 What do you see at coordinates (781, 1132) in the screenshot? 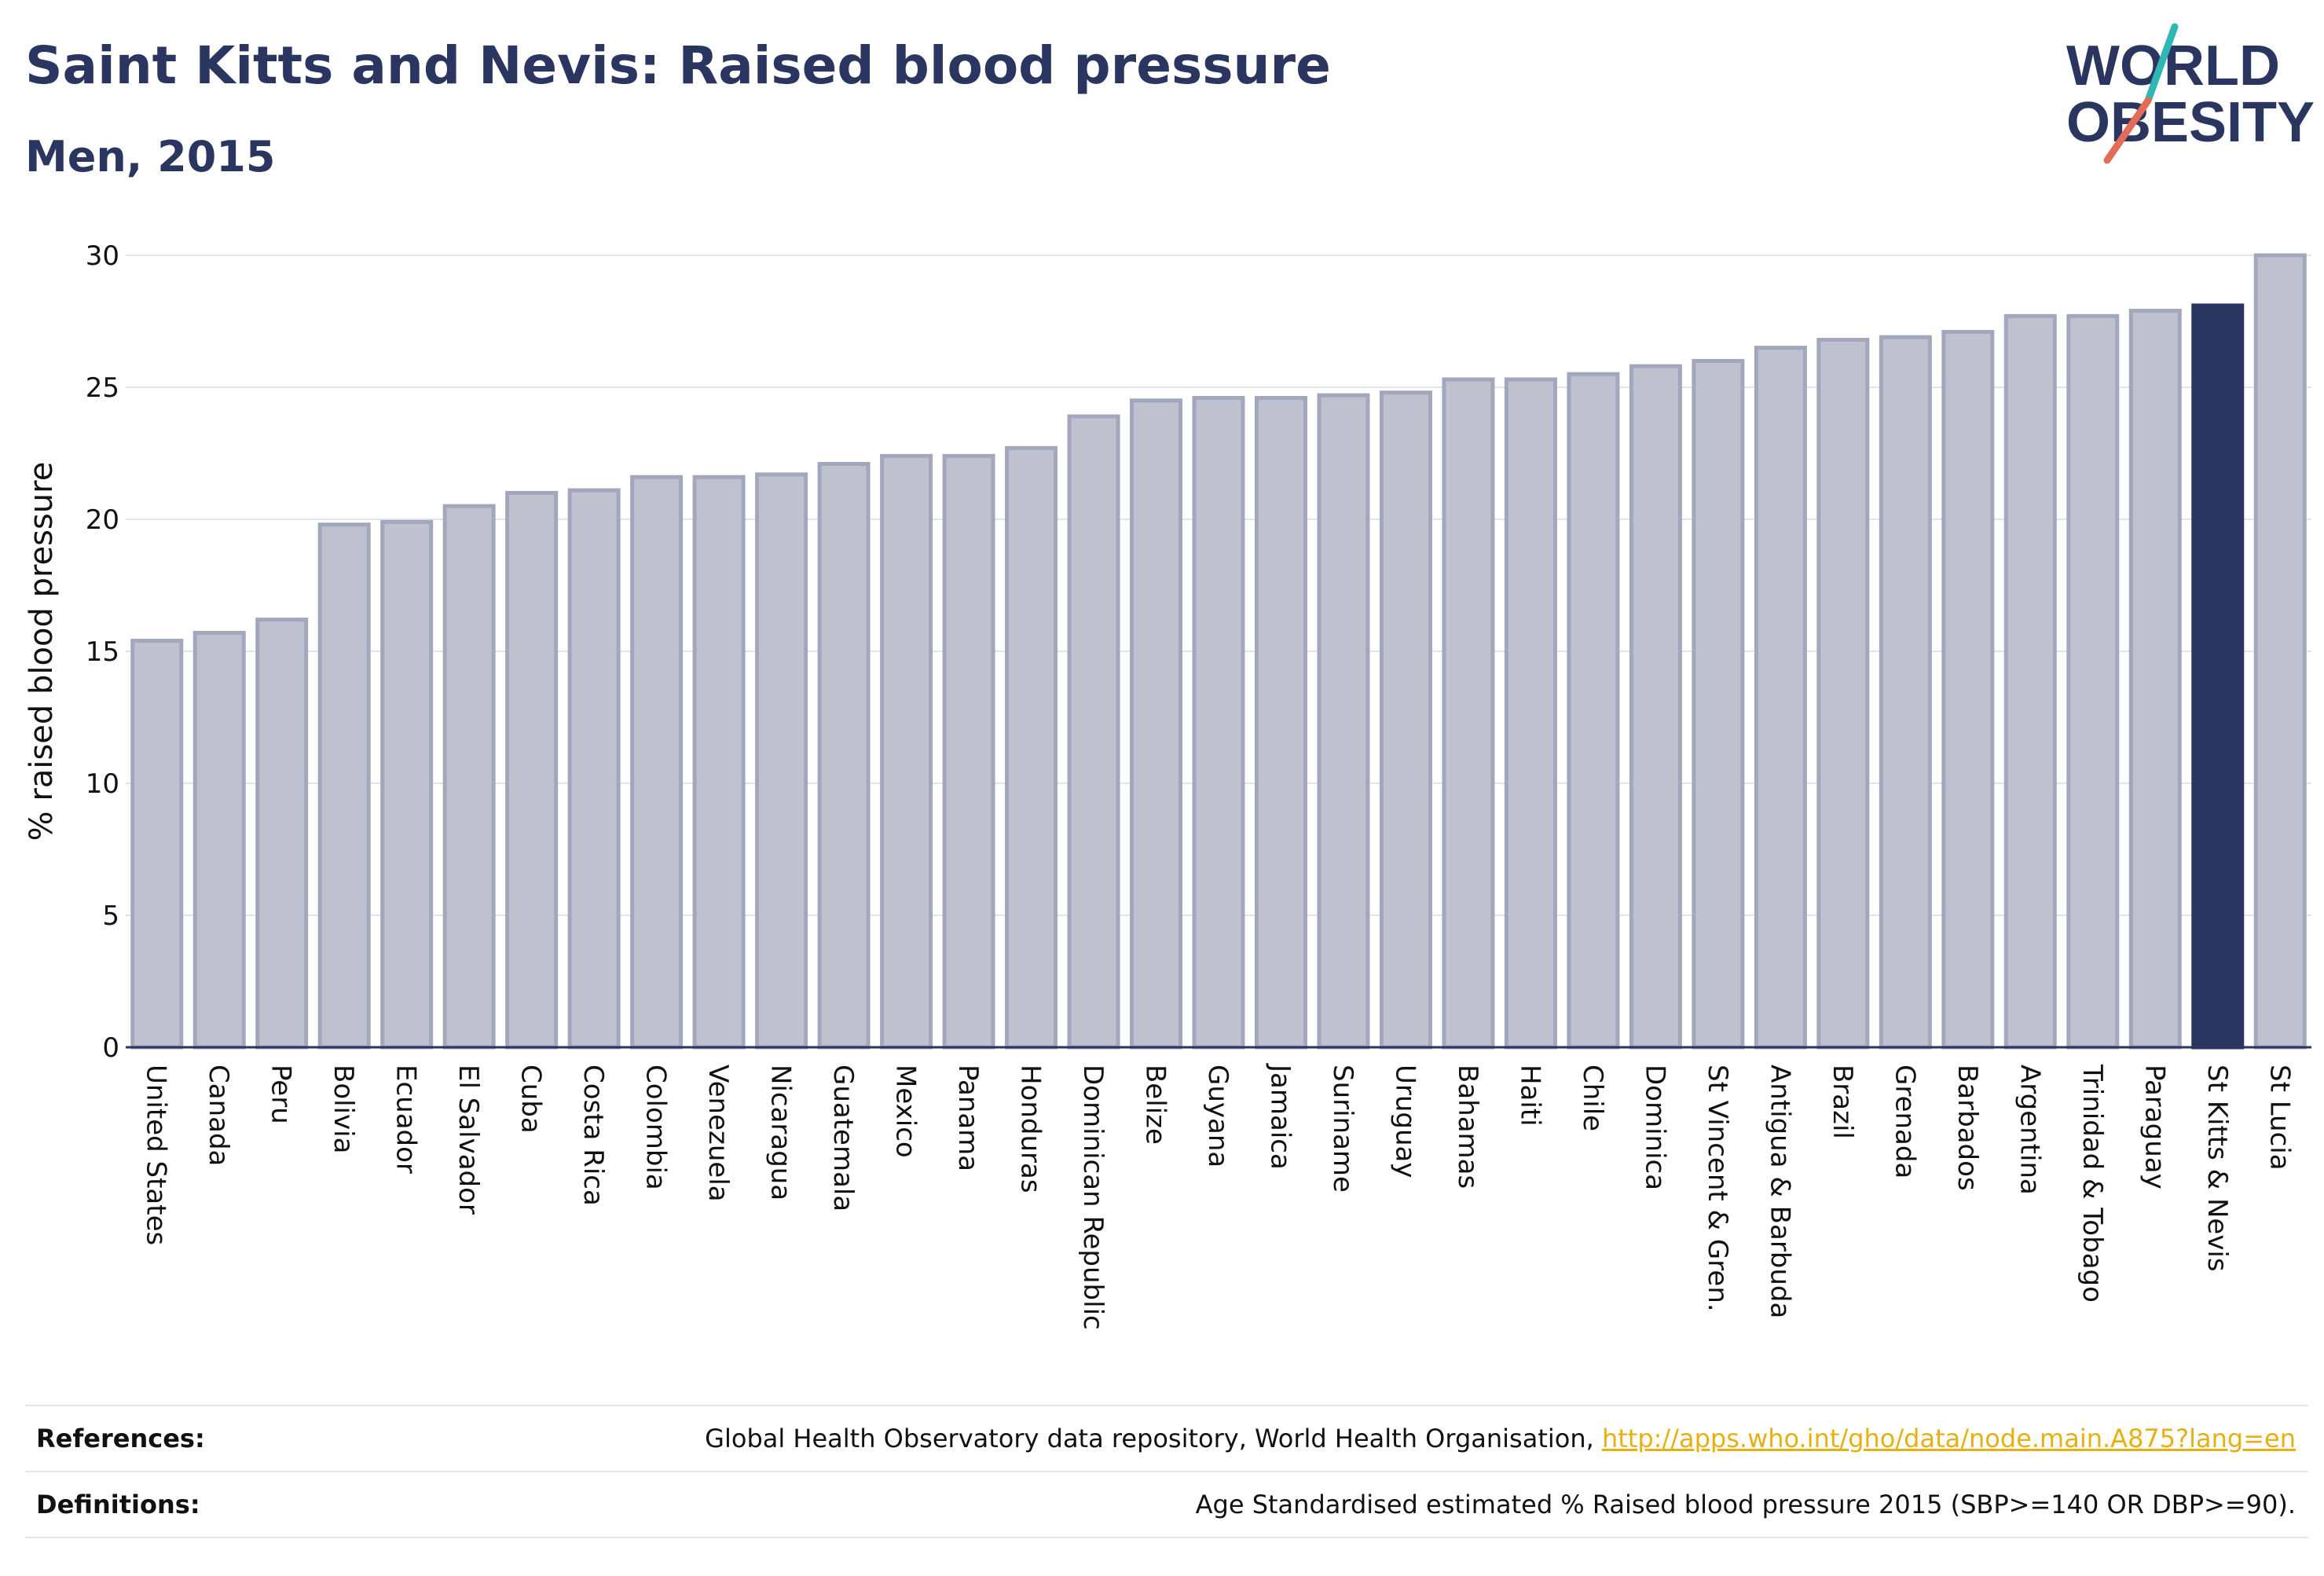
I see `x-tick-label: Nicaragua` at bounding box center [781, 1132].